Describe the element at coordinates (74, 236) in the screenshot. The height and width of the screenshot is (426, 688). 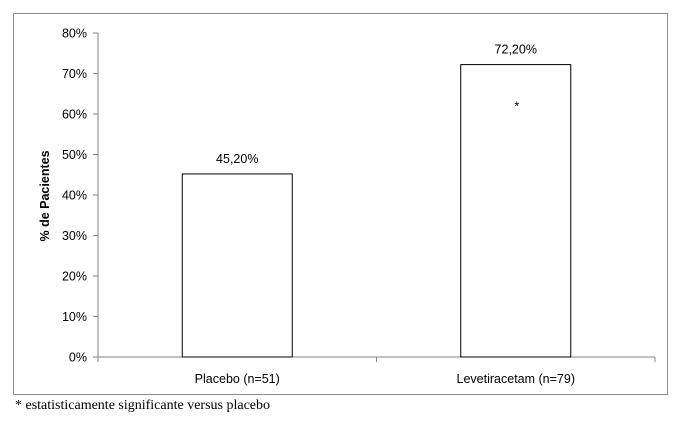
I see `y-tick-label: 30%` at that location.